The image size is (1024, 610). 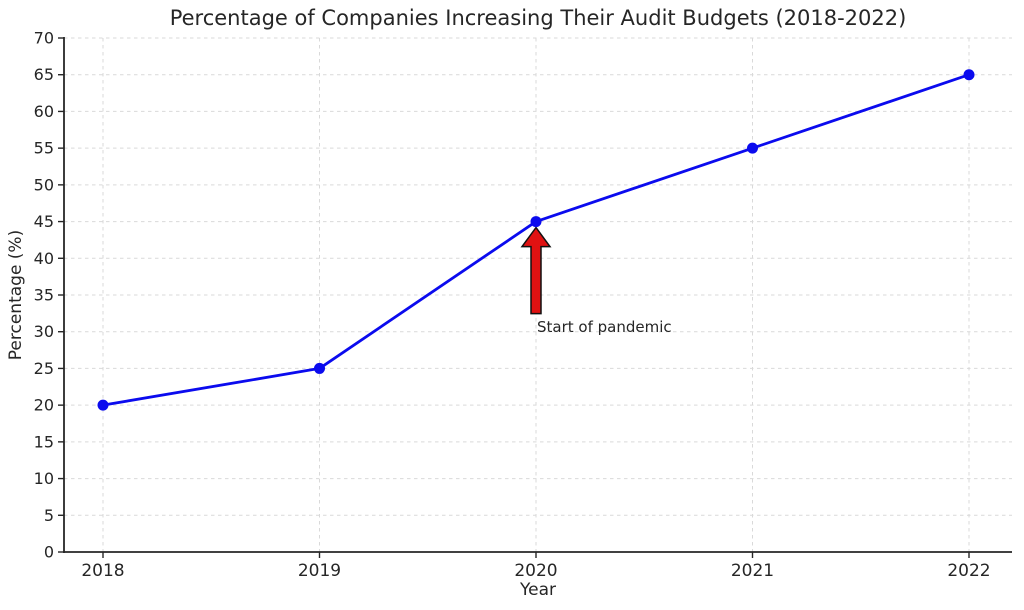 What do you see at coordinates (968, 571) in the screenshot?
I see `x-tick-label: 2022` at bounding box center [968, 571].